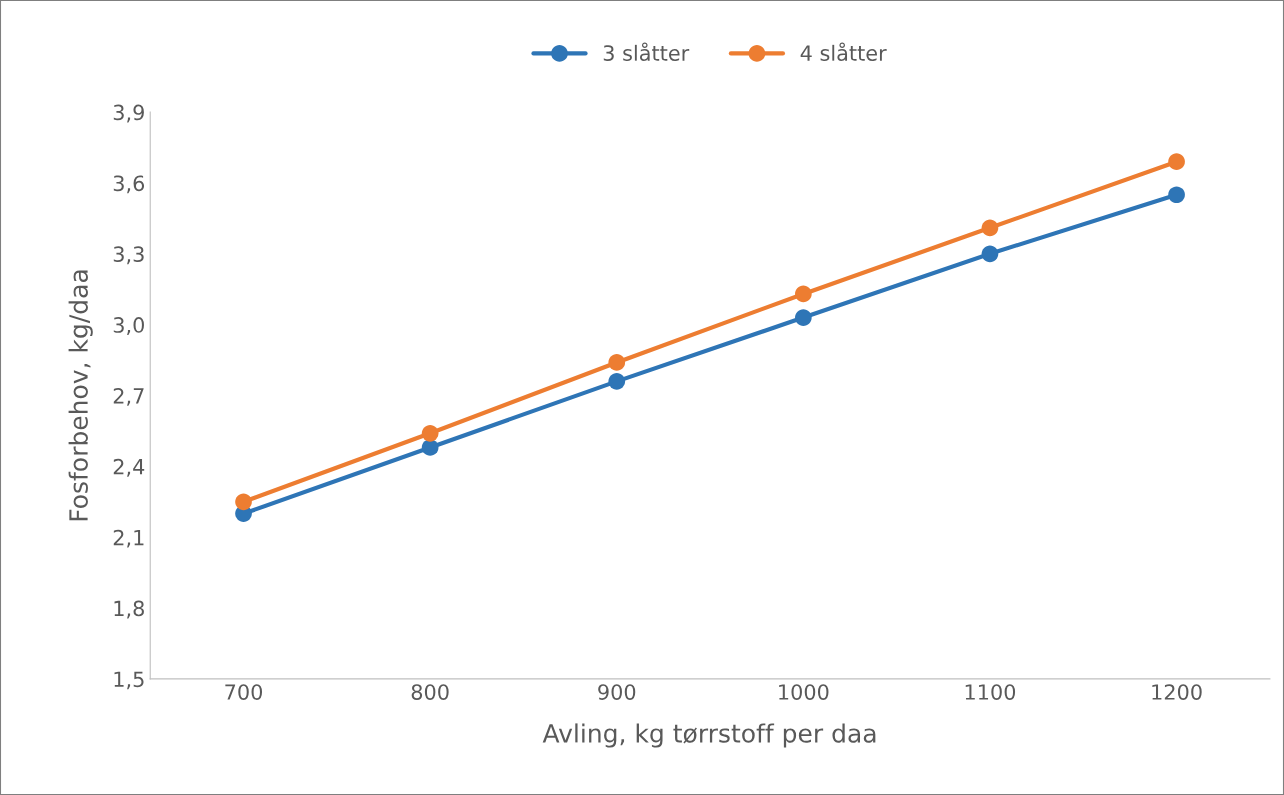 The width and height of the screenshot is (1284, 795). What do you see at coordinates (804, 692) in the screenshot?
I see `x-tick-label: 1000` at bounding box center [804, 692].